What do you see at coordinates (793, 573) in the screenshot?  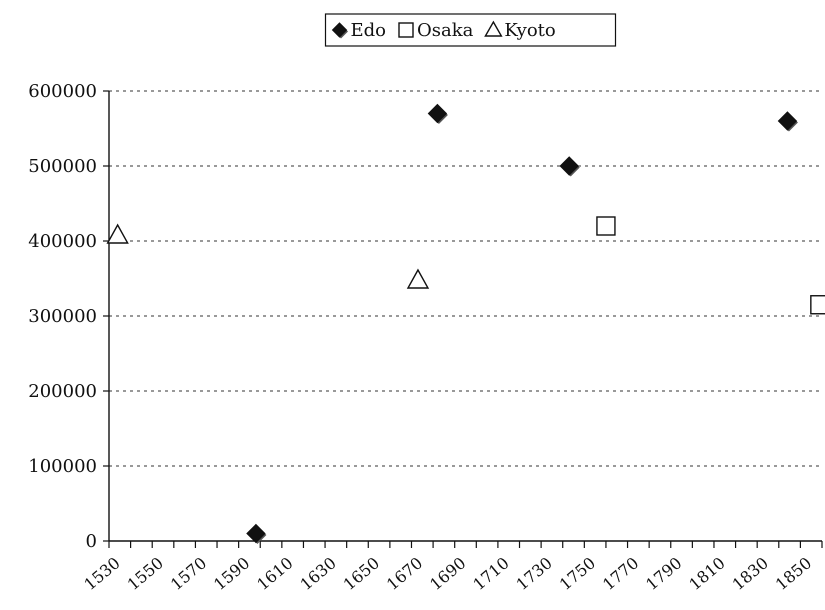 I see `x-tick-label-1850: 1850` at bounding box center [793, 573].